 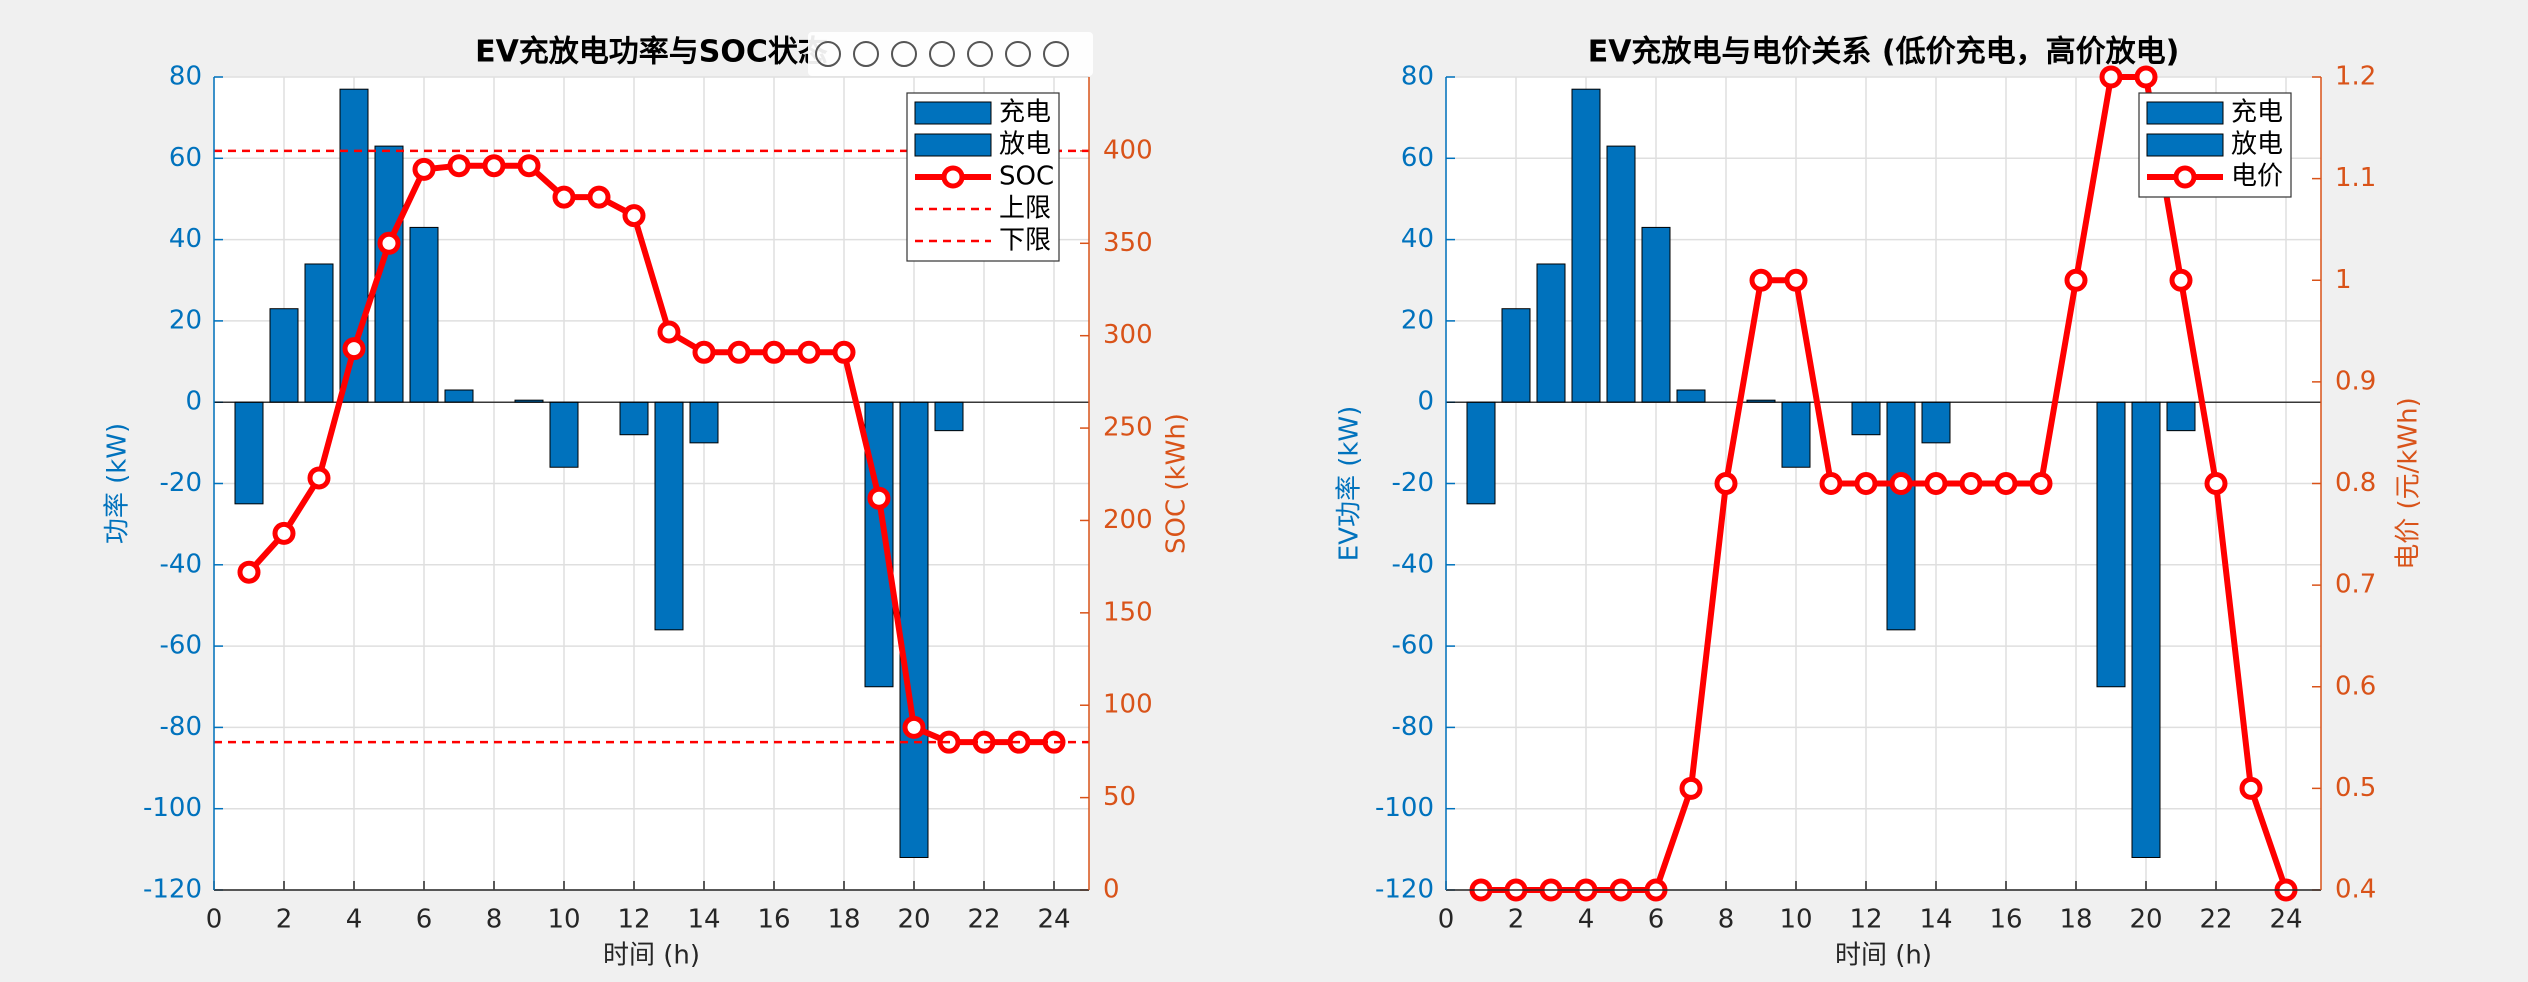 What do you see at coordinates (953, 145) in the screenshot?
I see `legend-swatch` at bounding box center [953, 145].